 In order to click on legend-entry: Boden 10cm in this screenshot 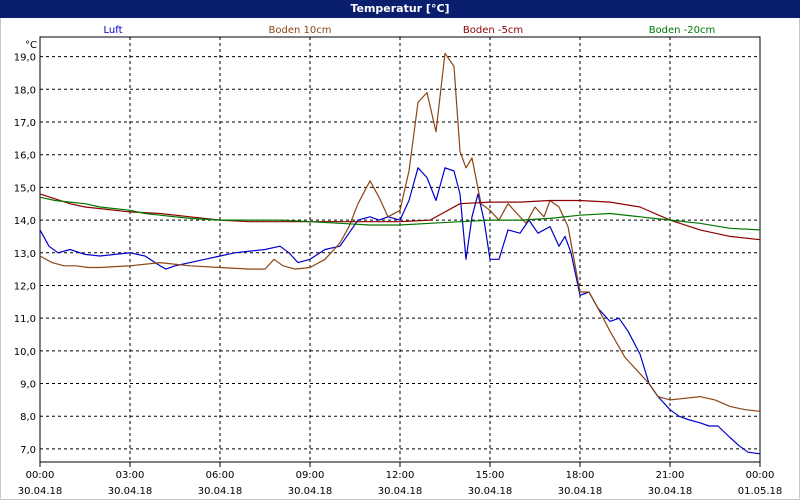, I will do `click(300, 30)`.